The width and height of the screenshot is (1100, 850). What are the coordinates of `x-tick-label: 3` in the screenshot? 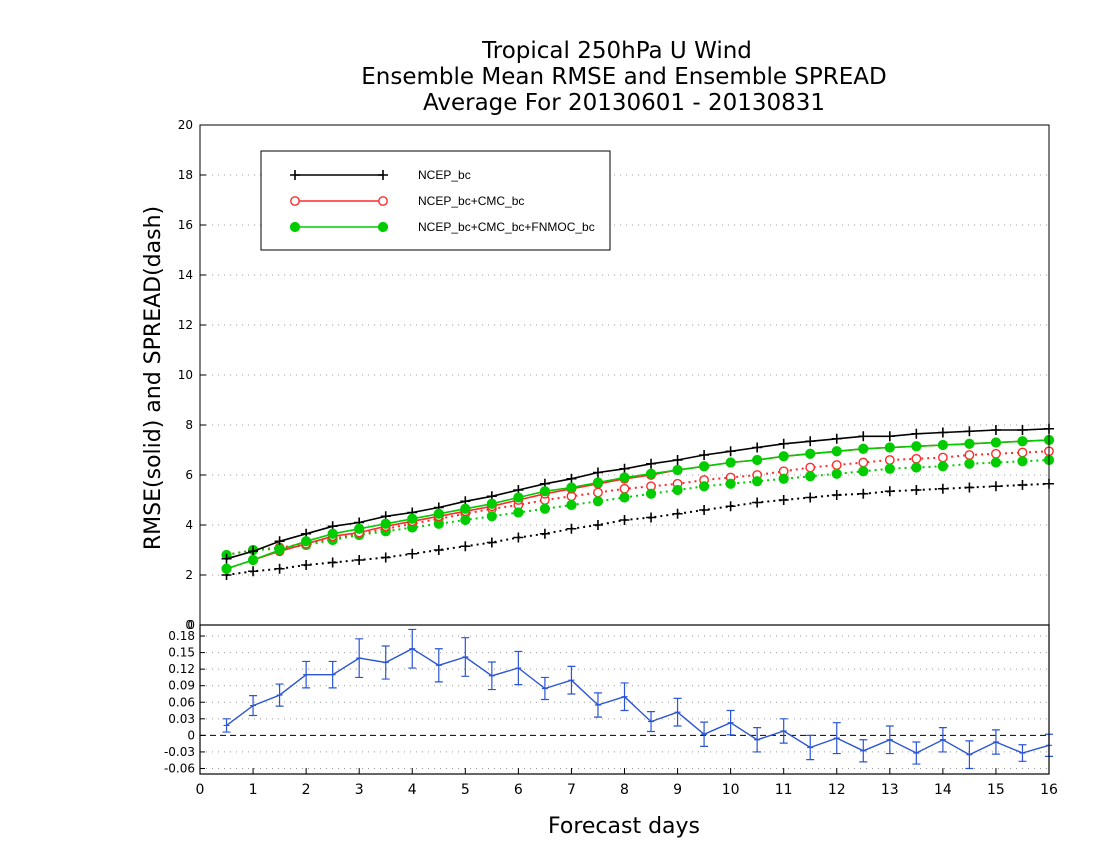 It's located at (359, 790).